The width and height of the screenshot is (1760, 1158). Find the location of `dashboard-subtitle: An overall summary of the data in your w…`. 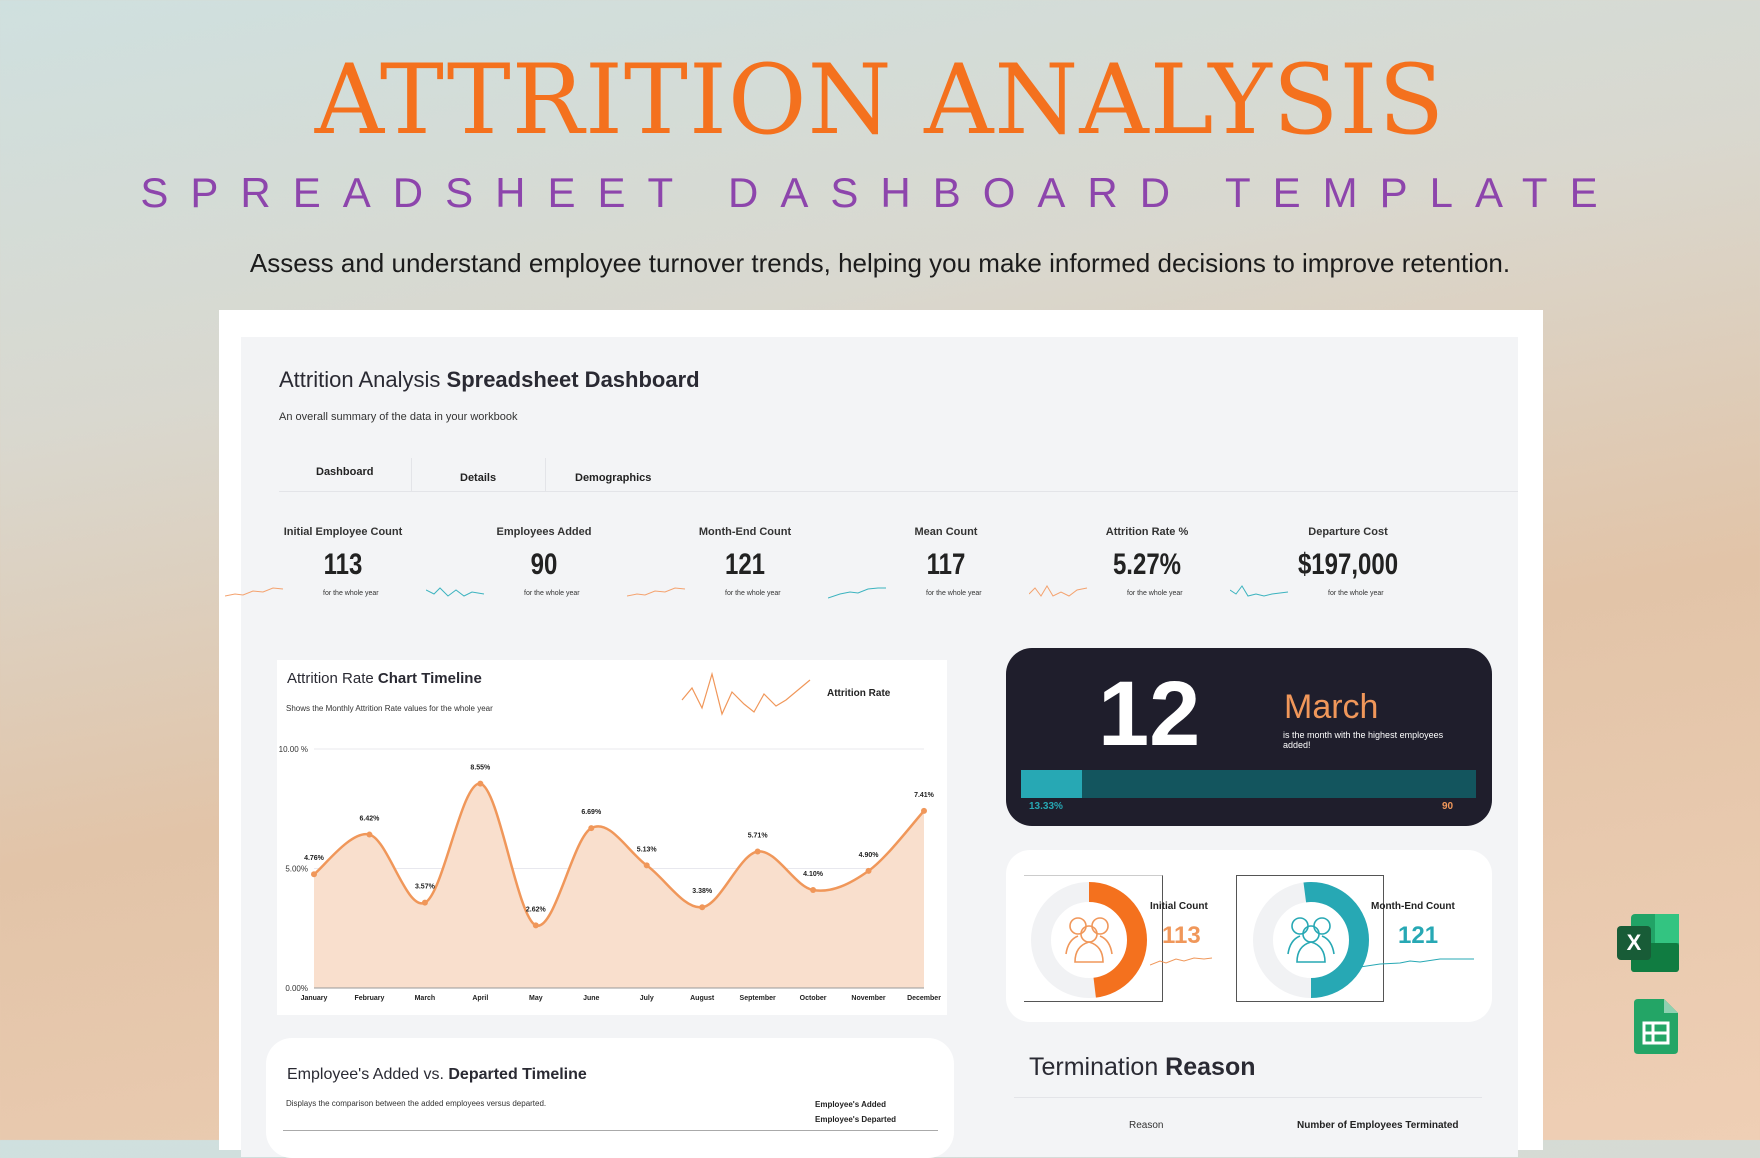

dashboard-subtitle: An overall summary of the data in your w… is located at coordinates (398, 417).